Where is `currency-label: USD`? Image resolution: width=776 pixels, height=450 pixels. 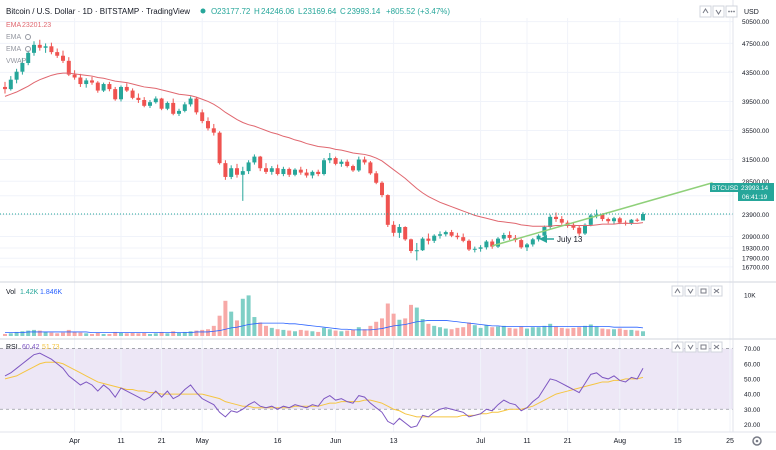
currency-label: USD is located at coordinates (751, 12).